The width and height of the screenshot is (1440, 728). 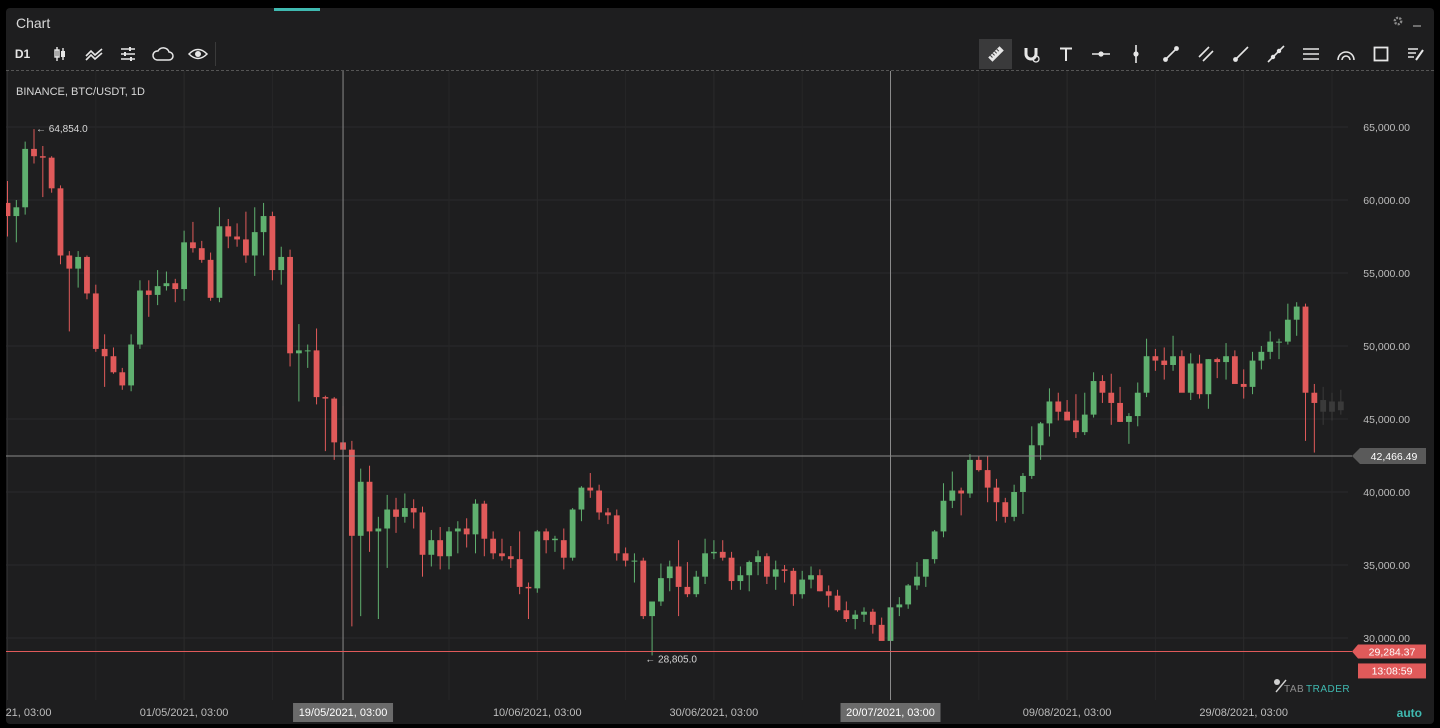 What do you see at coordinates (62, 129) in the screenshot?
I see `high-marker-label: ← 64,854.0` at bounding box center [62, 129].